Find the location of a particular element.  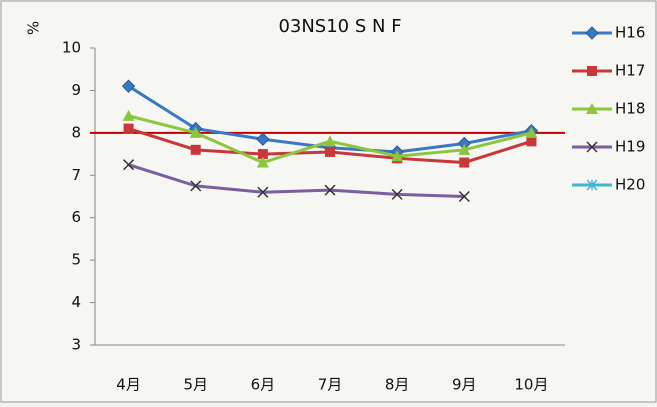

y-tick-label: 7 is located at coordinates (76, 175).